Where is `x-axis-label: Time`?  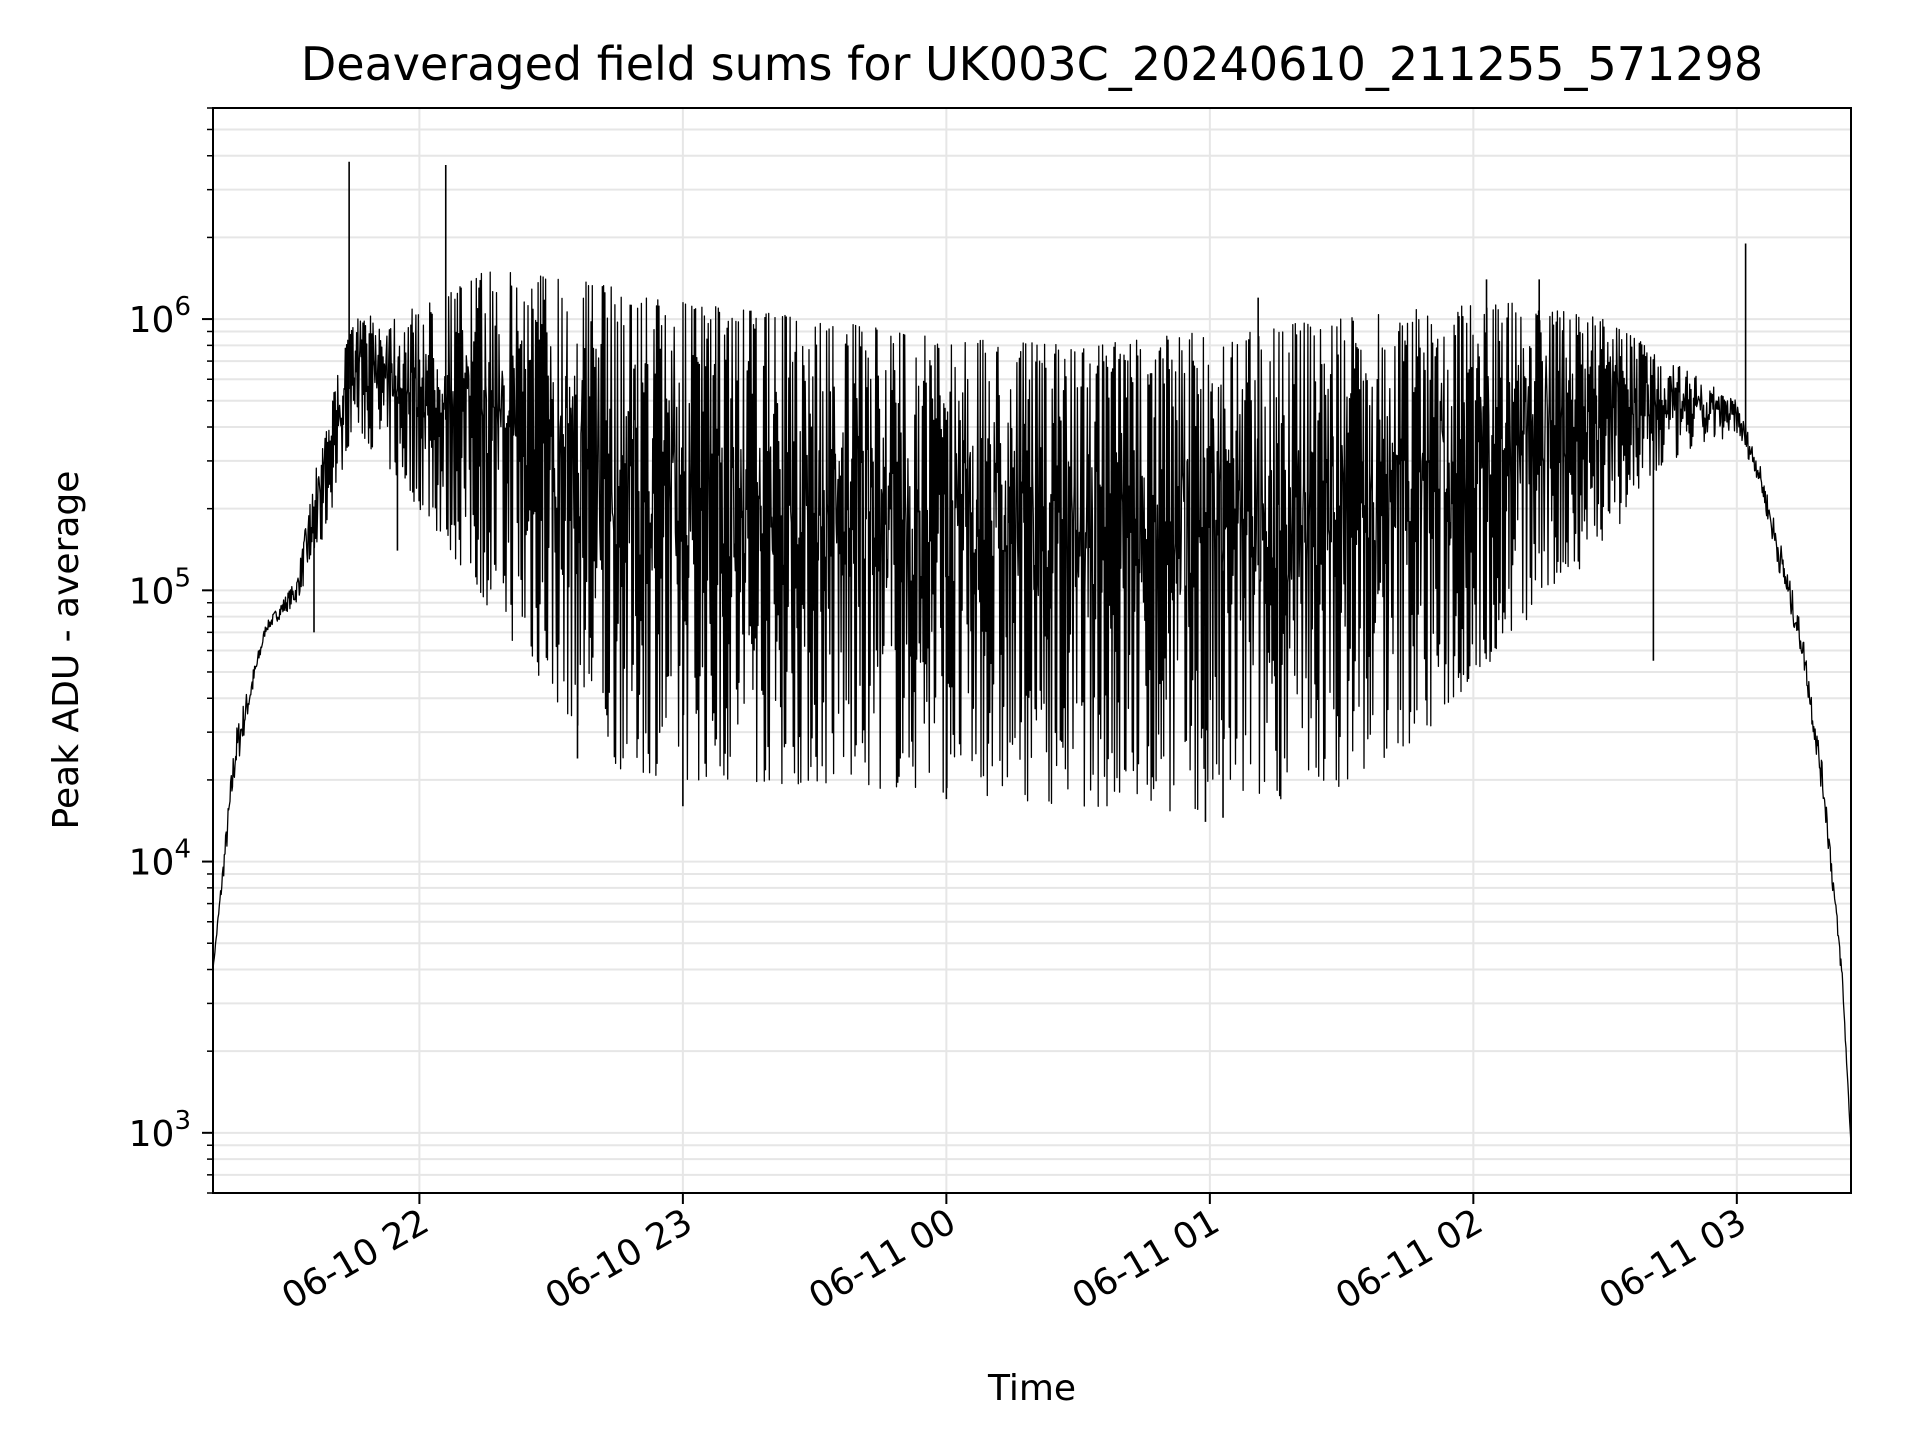
x-axis-label: Time is located at coordinates (1031, 1388).